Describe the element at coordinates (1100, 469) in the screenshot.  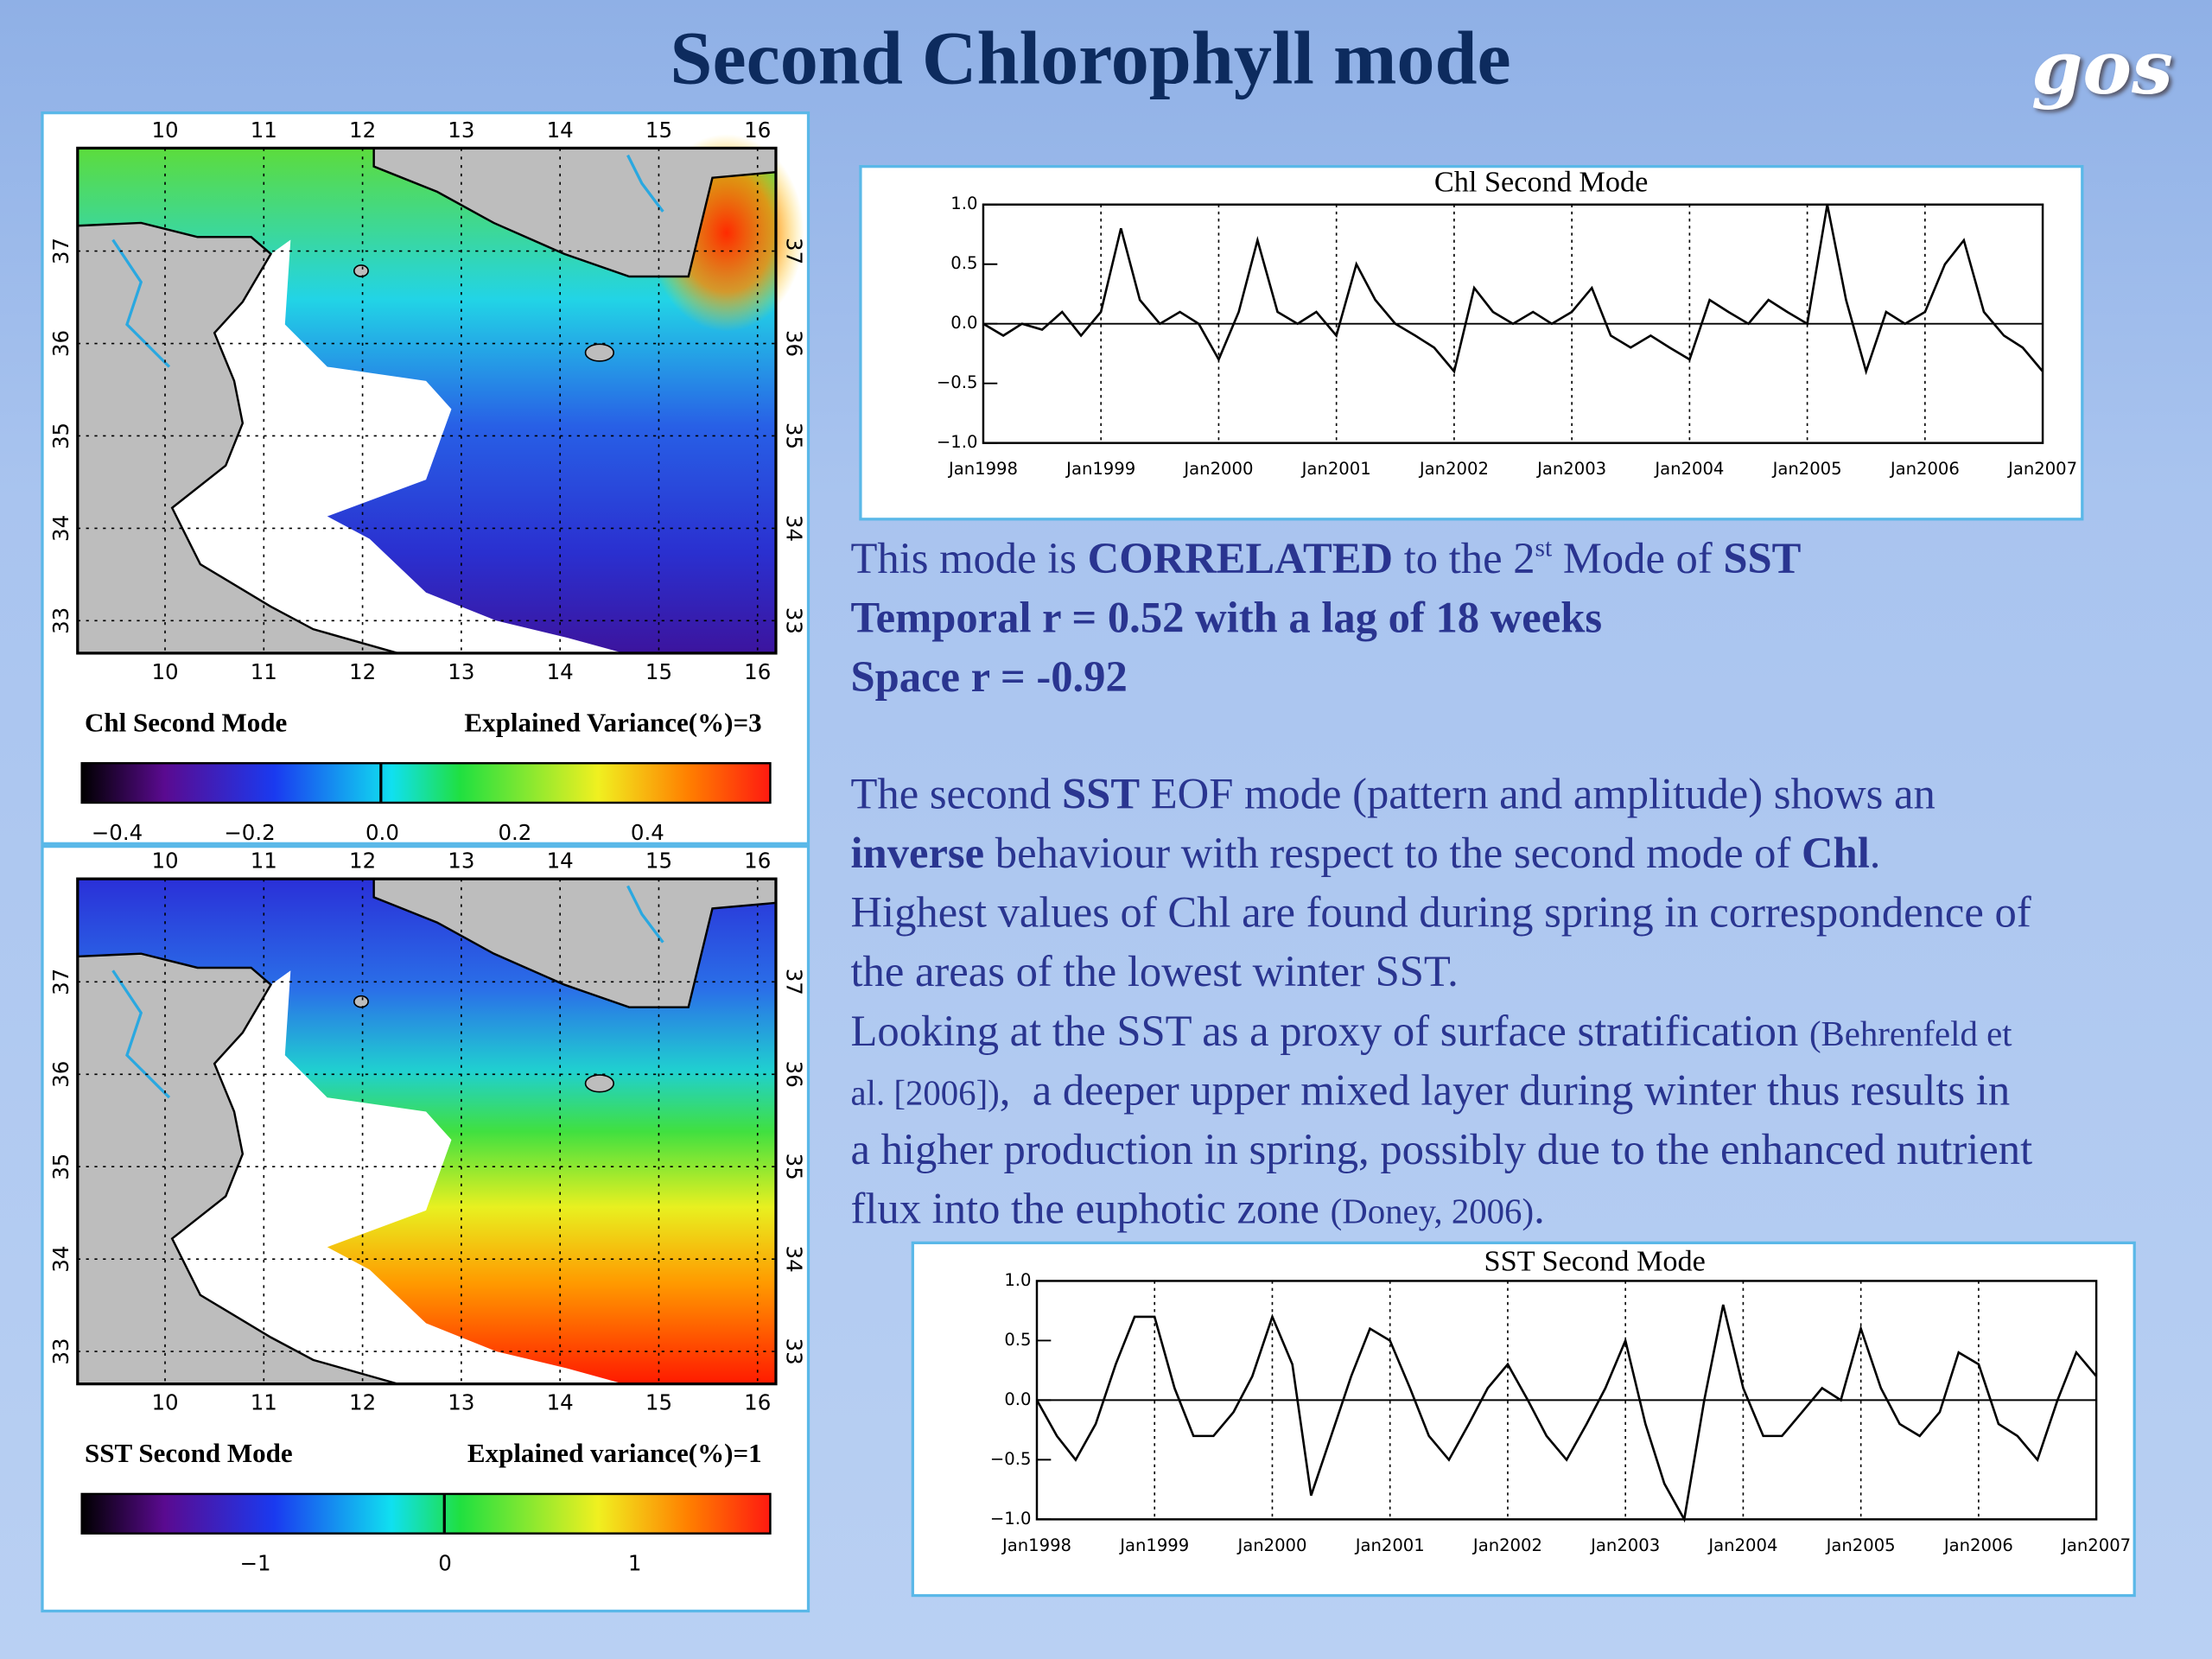
I see `x-tick-label: Jan1999` at that location.